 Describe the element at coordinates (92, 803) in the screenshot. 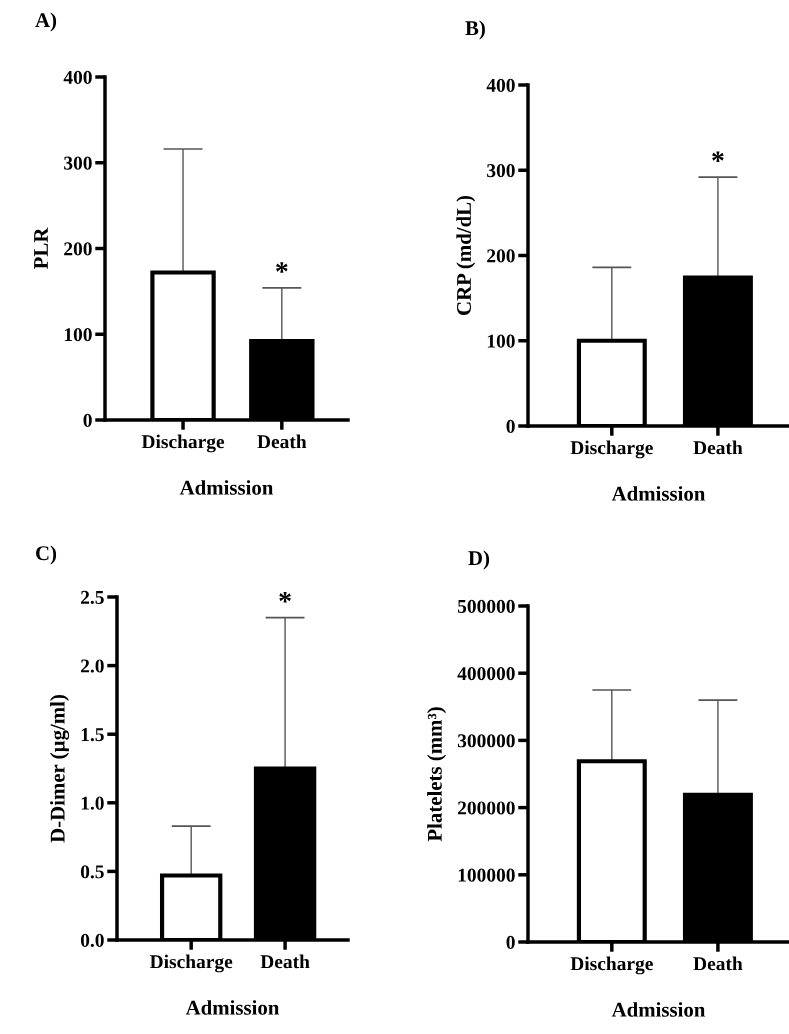

I see `y-tick-label: 1.0` at that location.